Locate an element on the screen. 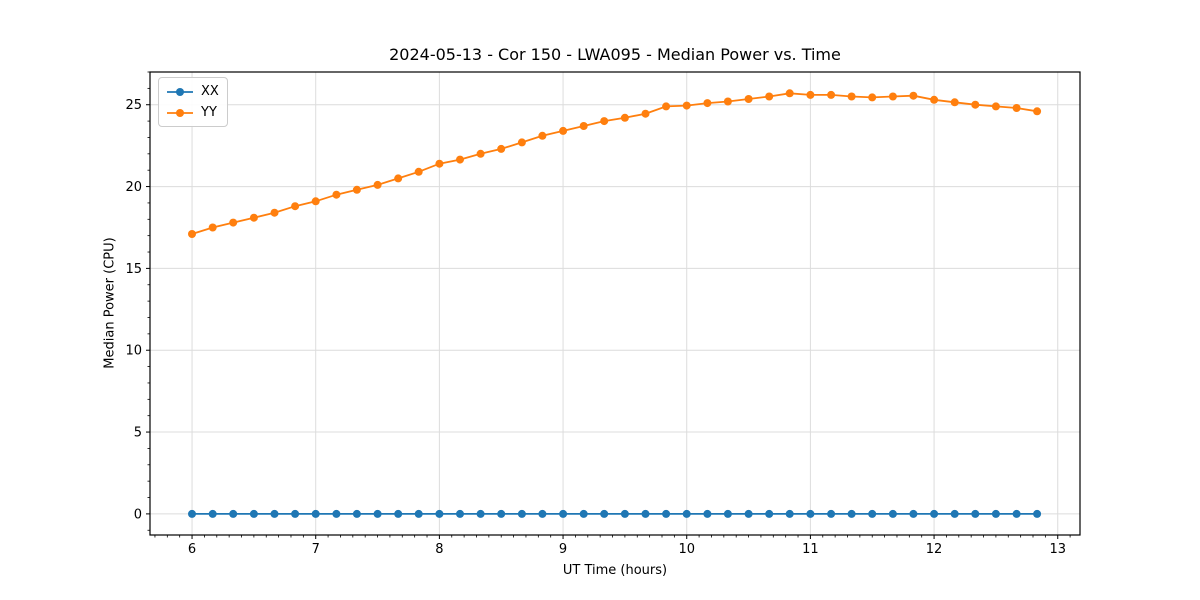  y-tick-label: 5 is located at coordinates (138, 433).